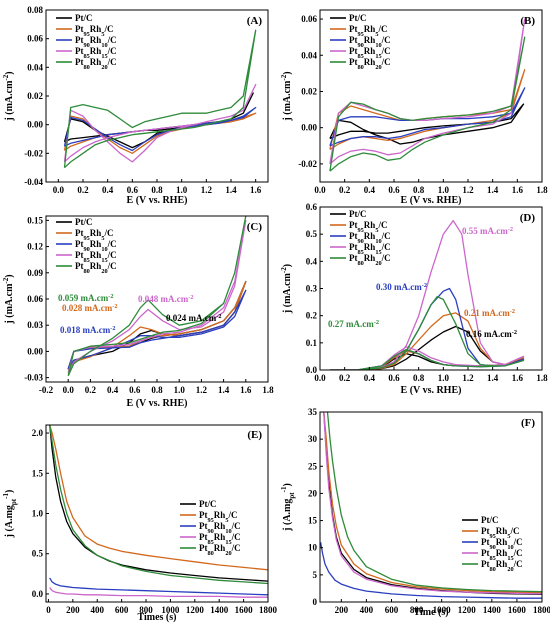  I want to click on peak-annotation: 0.048 mA.cm-2, so click(166, 299).